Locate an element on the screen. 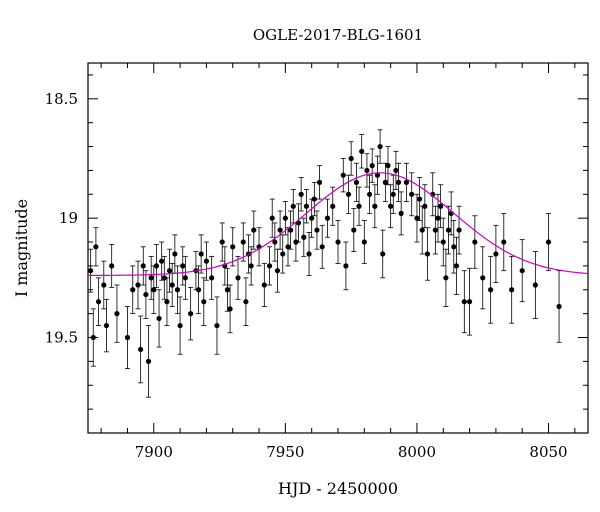  y-tick-label: 19 is located at coordinates (68, 218).